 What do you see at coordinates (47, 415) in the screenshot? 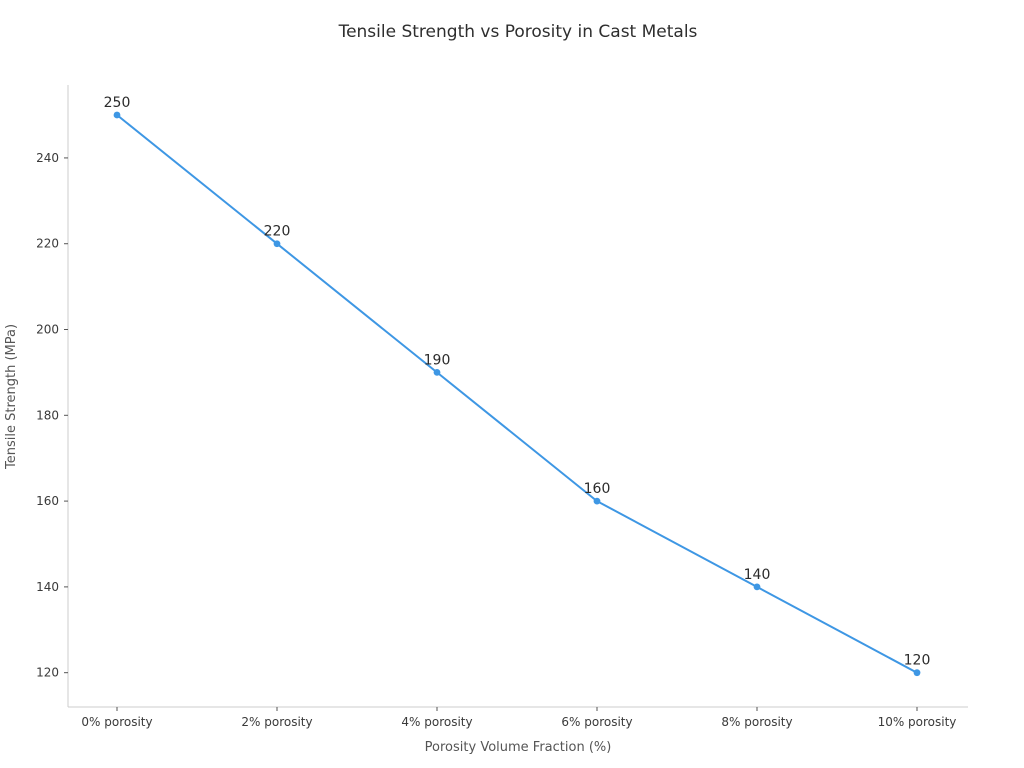
I see `y-tick-label: 180` at bounding box center [47, 415].